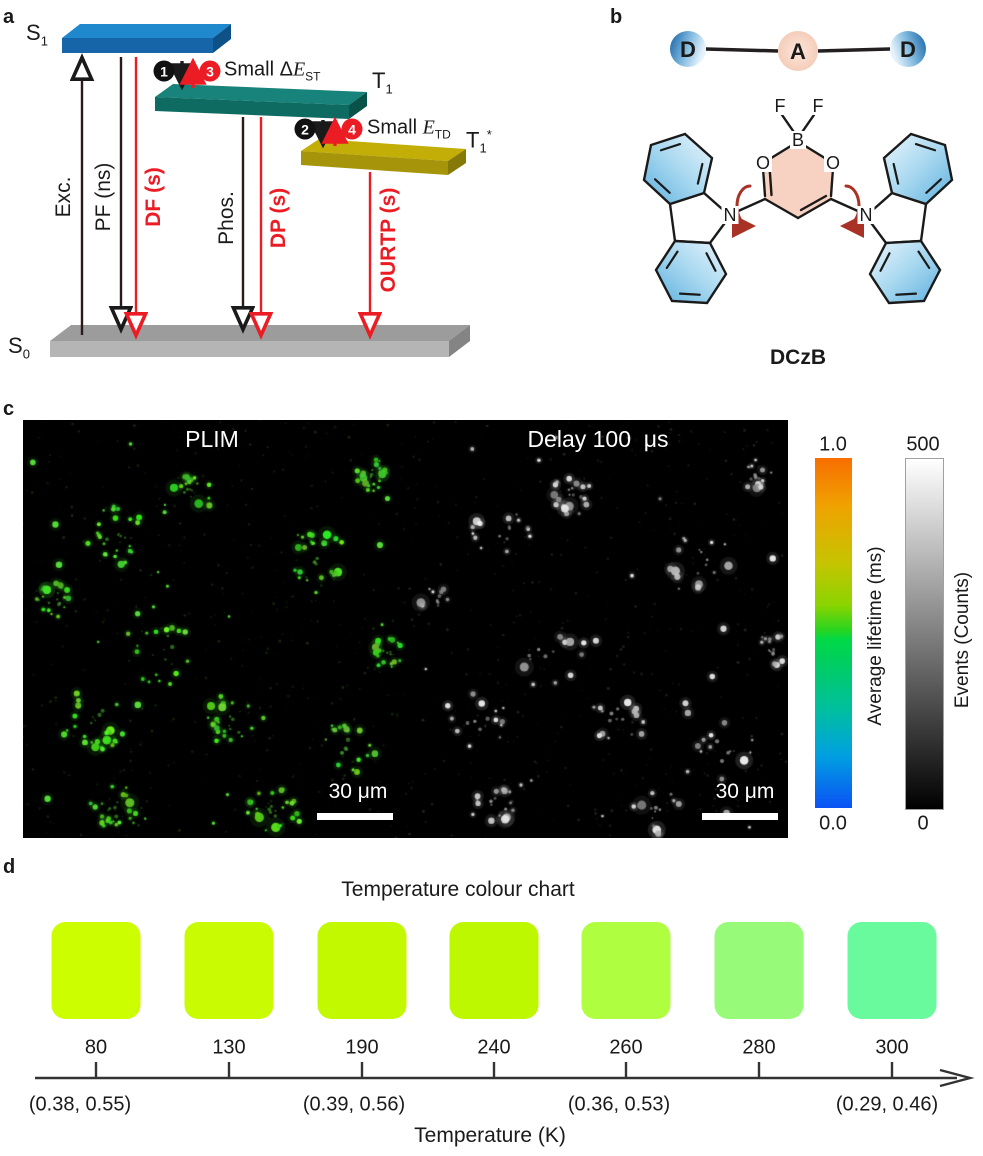 This screenshot has height=1156, width=983. I want to click on s1-slab-top, so click(146, 31).